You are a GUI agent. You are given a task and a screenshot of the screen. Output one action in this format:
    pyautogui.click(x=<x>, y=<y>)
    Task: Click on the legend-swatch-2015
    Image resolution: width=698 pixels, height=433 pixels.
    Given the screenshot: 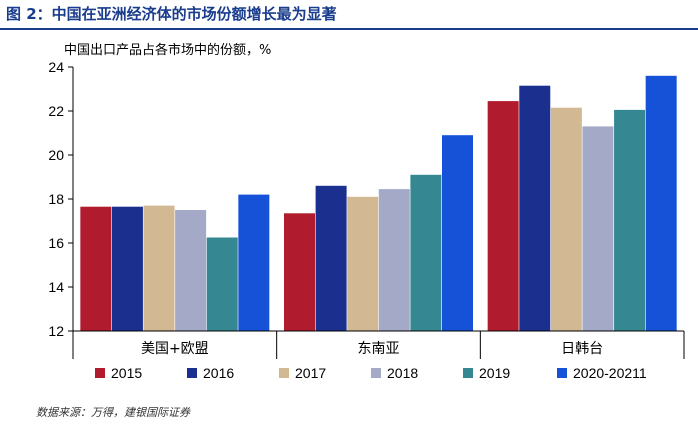 What is the action you would take?
    pyautogui.click(x=100, y=373)
    